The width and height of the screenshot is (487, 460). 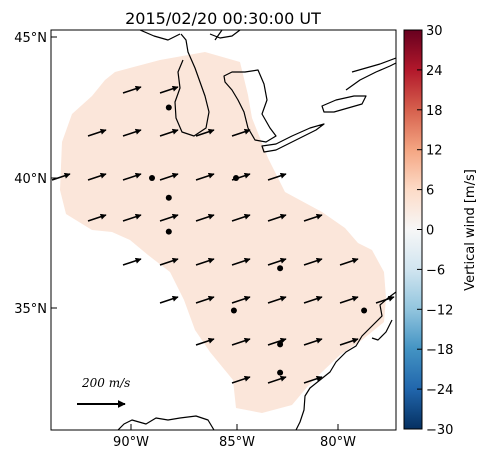 I want to click on lon-ticks: 90°W 85°W 80°W, so click(x=234, y=437).